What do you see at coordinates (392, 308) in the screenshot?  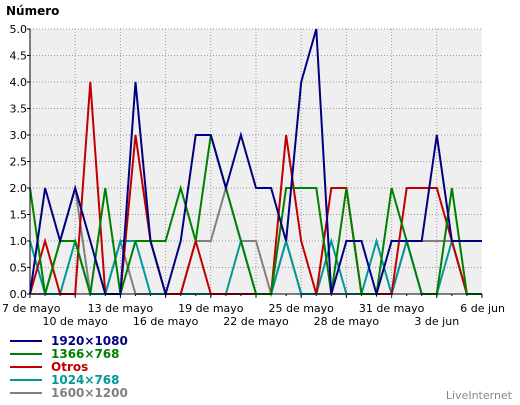 I see `x-tick-label: 31 de mayo` at bounding box center [392, 308].